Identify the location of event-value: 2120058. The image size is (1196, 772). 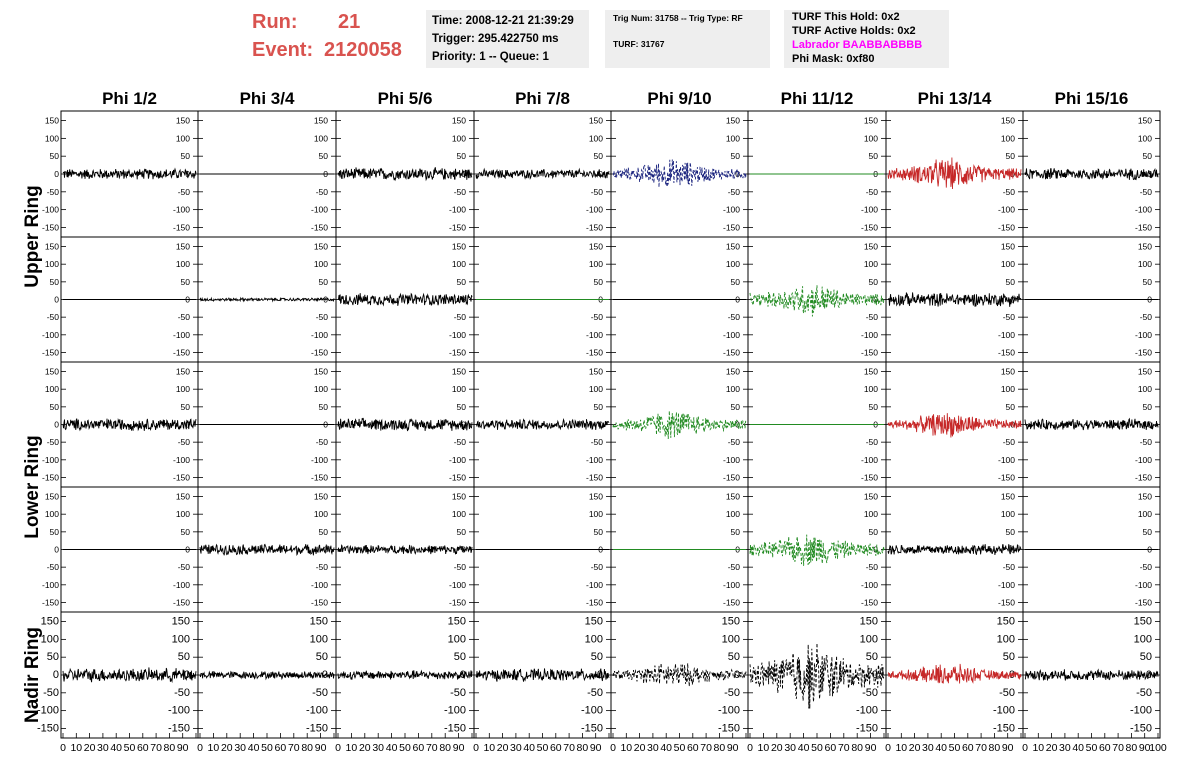
(363, 50).